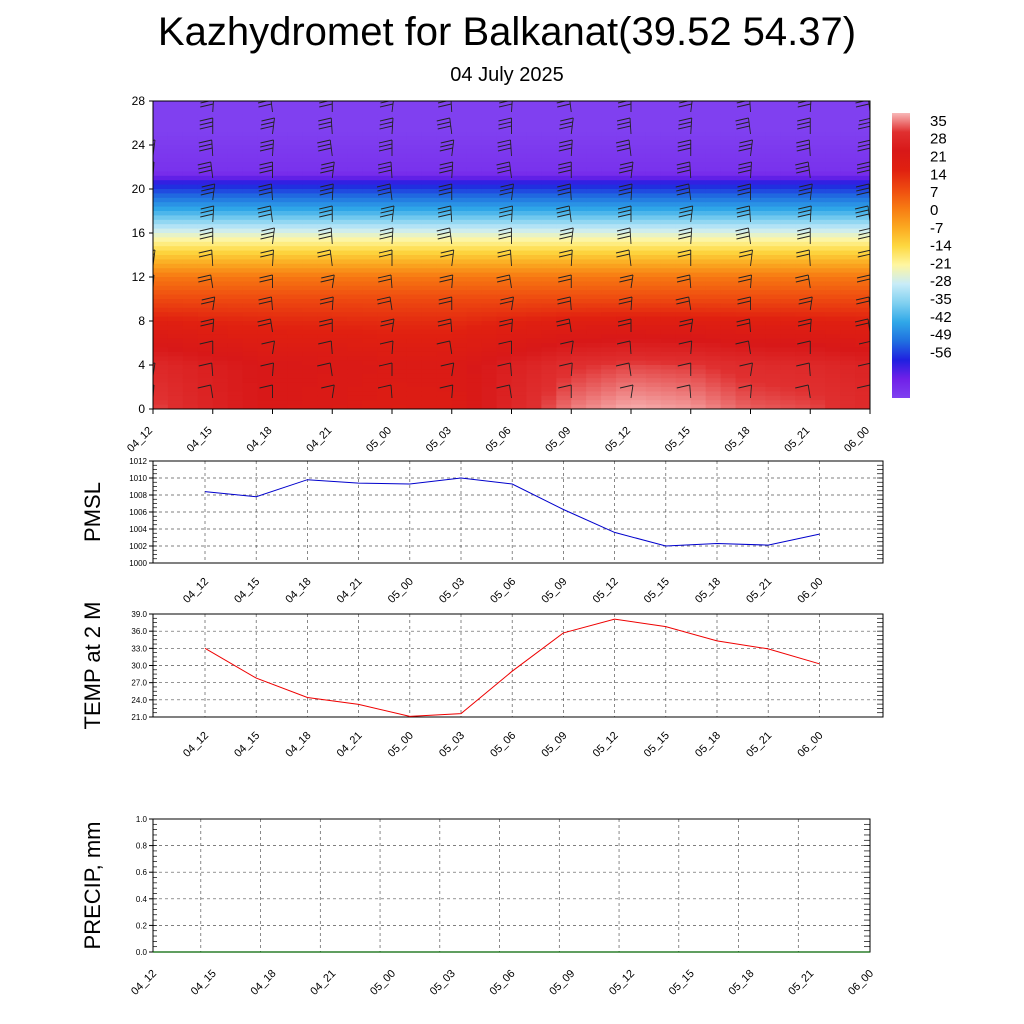 Image resolution: width=1024 pixels, height=1024 pixels. I want to click on x-tick-label: 05_15, so click(657, 745).